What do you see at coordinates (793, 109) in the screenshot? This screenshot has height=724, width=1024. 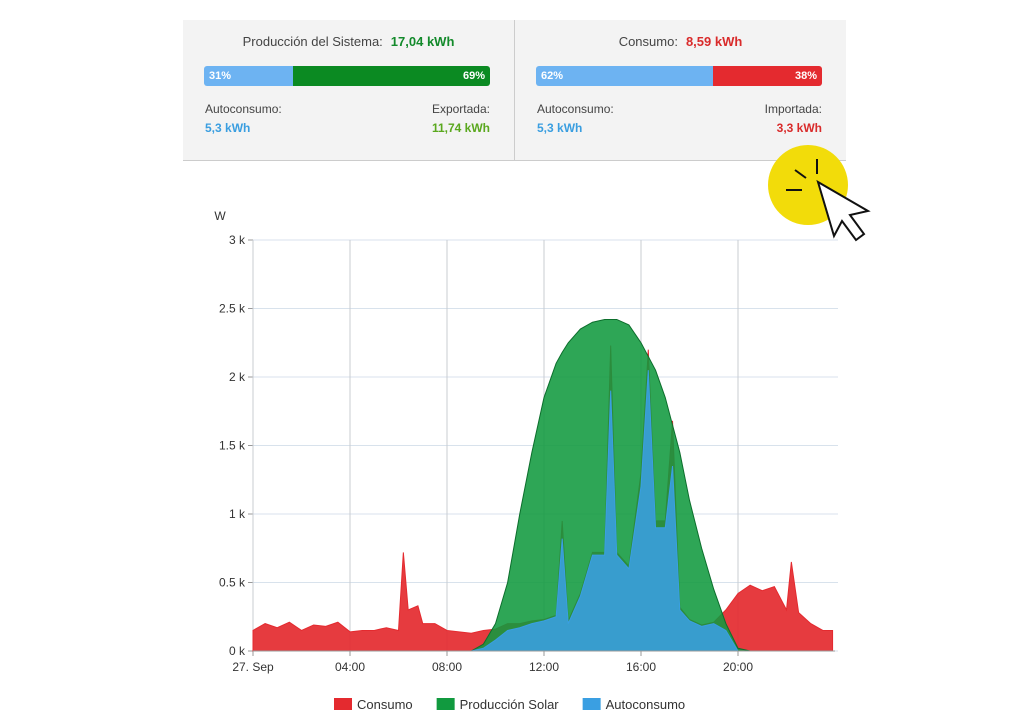 I see `label: Importada:` at bounding box center [793, 109].